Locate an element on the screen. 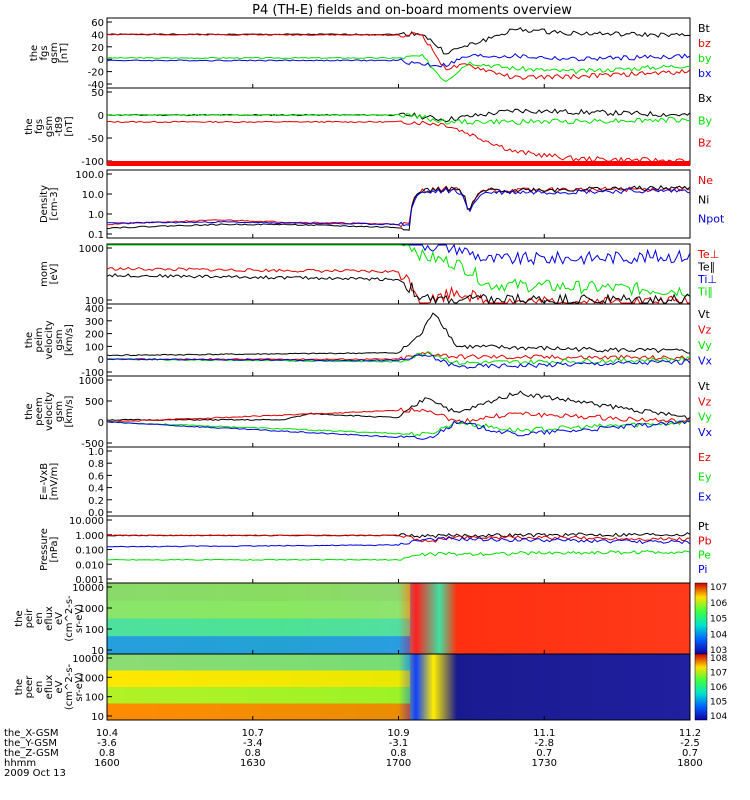  legend-entry: Vz is located at coordinates (705, 330).